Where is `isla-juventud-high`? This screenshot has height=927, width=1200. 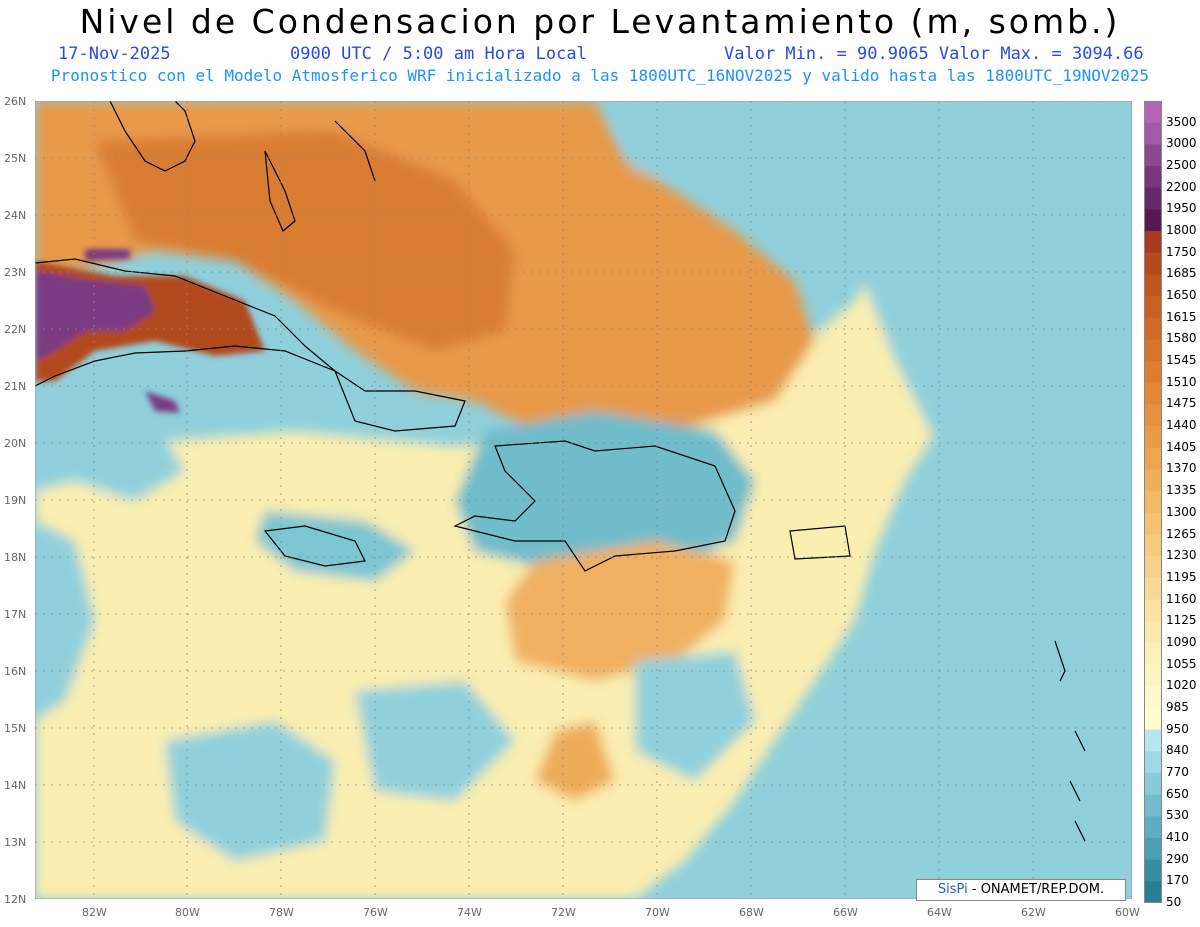 isla-juventud-high is located at coordinates (162, 402).